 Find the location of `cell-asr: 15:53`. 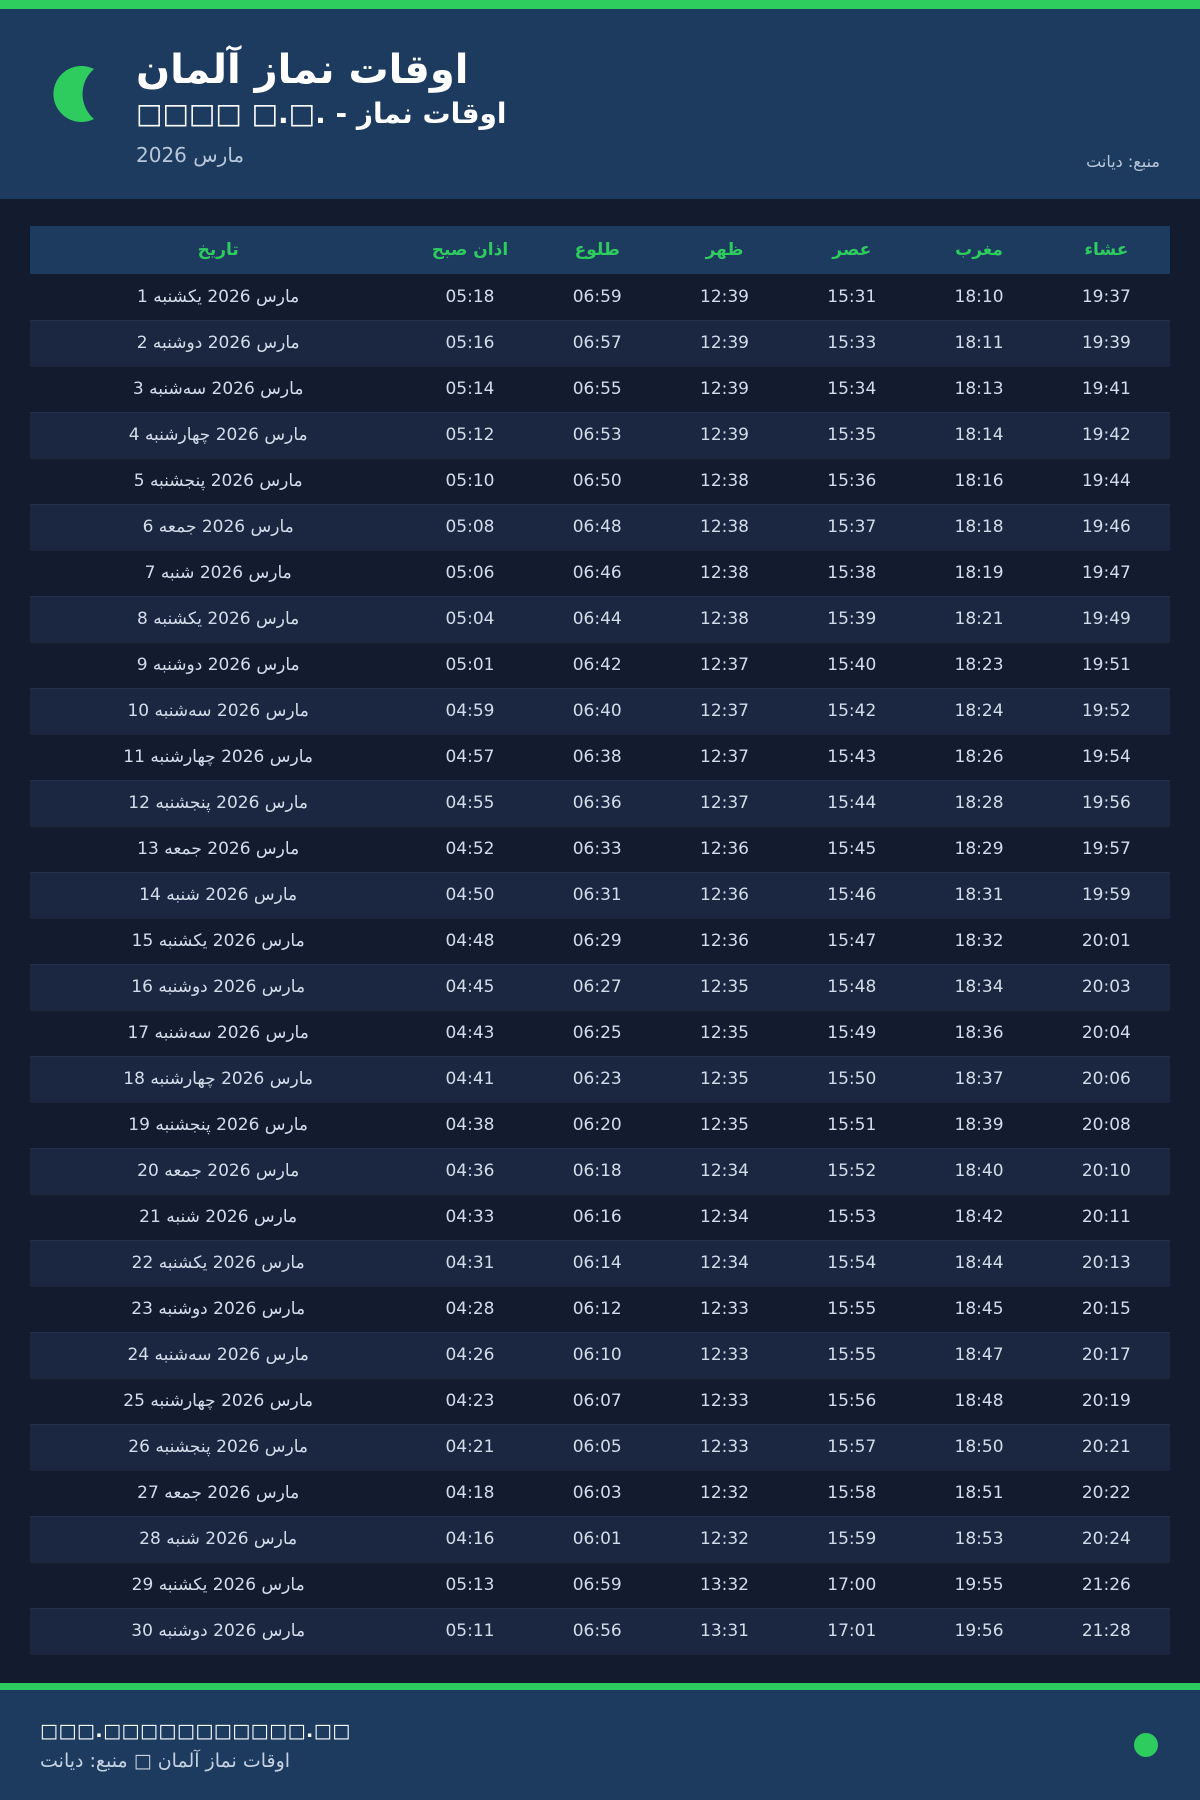

cell-asr: 15:53 is located at coordinates (852, 1217).